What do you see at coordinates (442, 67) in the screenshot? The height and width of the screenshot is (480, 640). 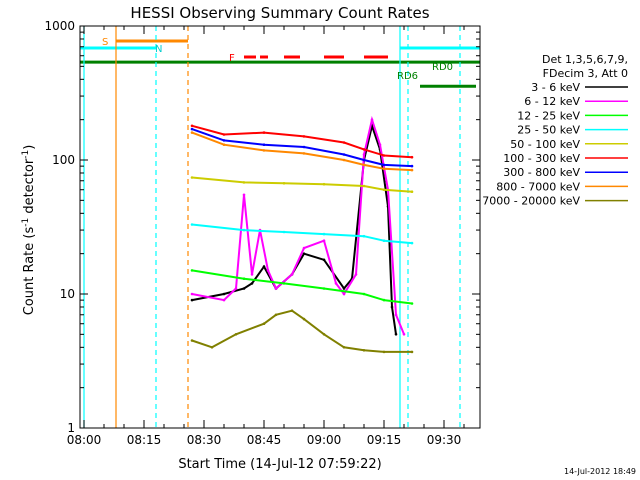 I see `rd0-label: RD0` at bounding box center [442, 67].